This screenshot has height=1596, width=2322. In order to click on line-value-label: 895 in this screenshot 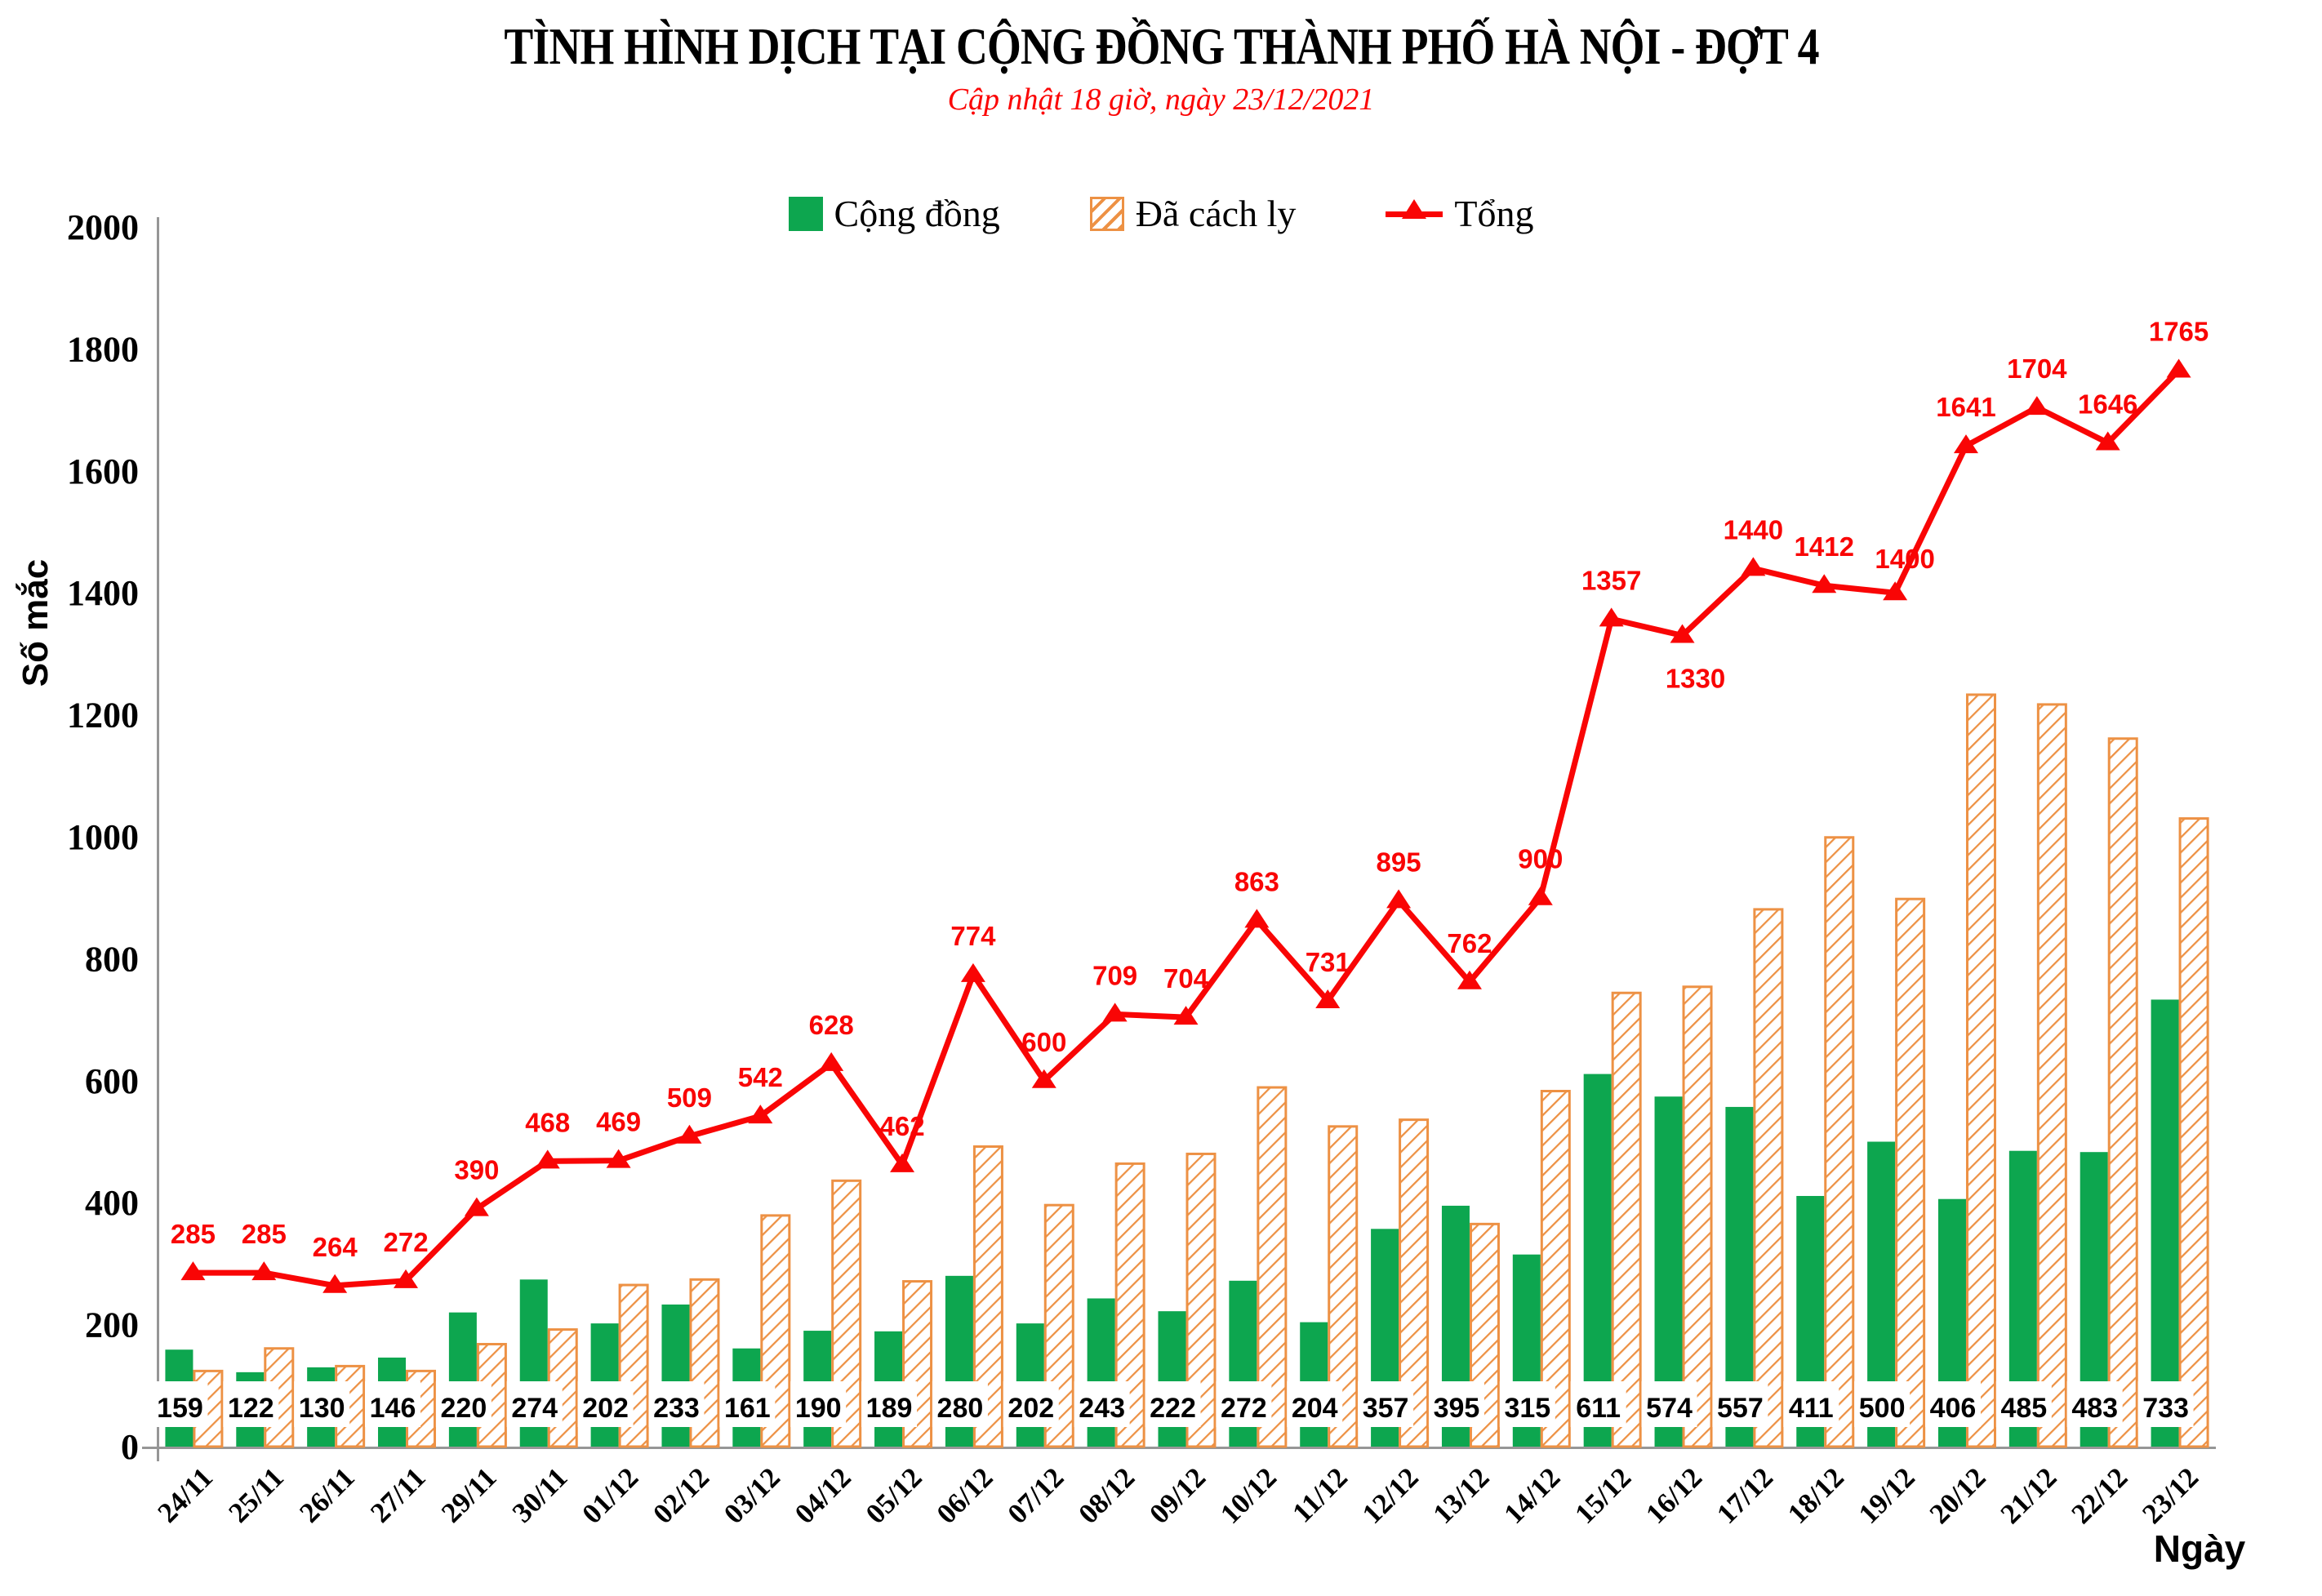, I will do `click(1399, 862)`.